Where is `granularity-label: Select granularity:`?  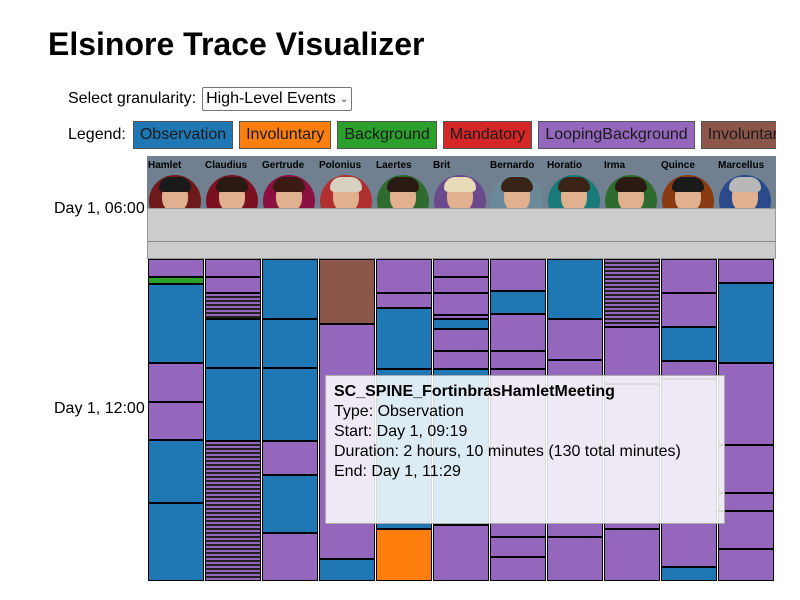 granularity-label: Select granularity: is located at coordinates (132, 98).